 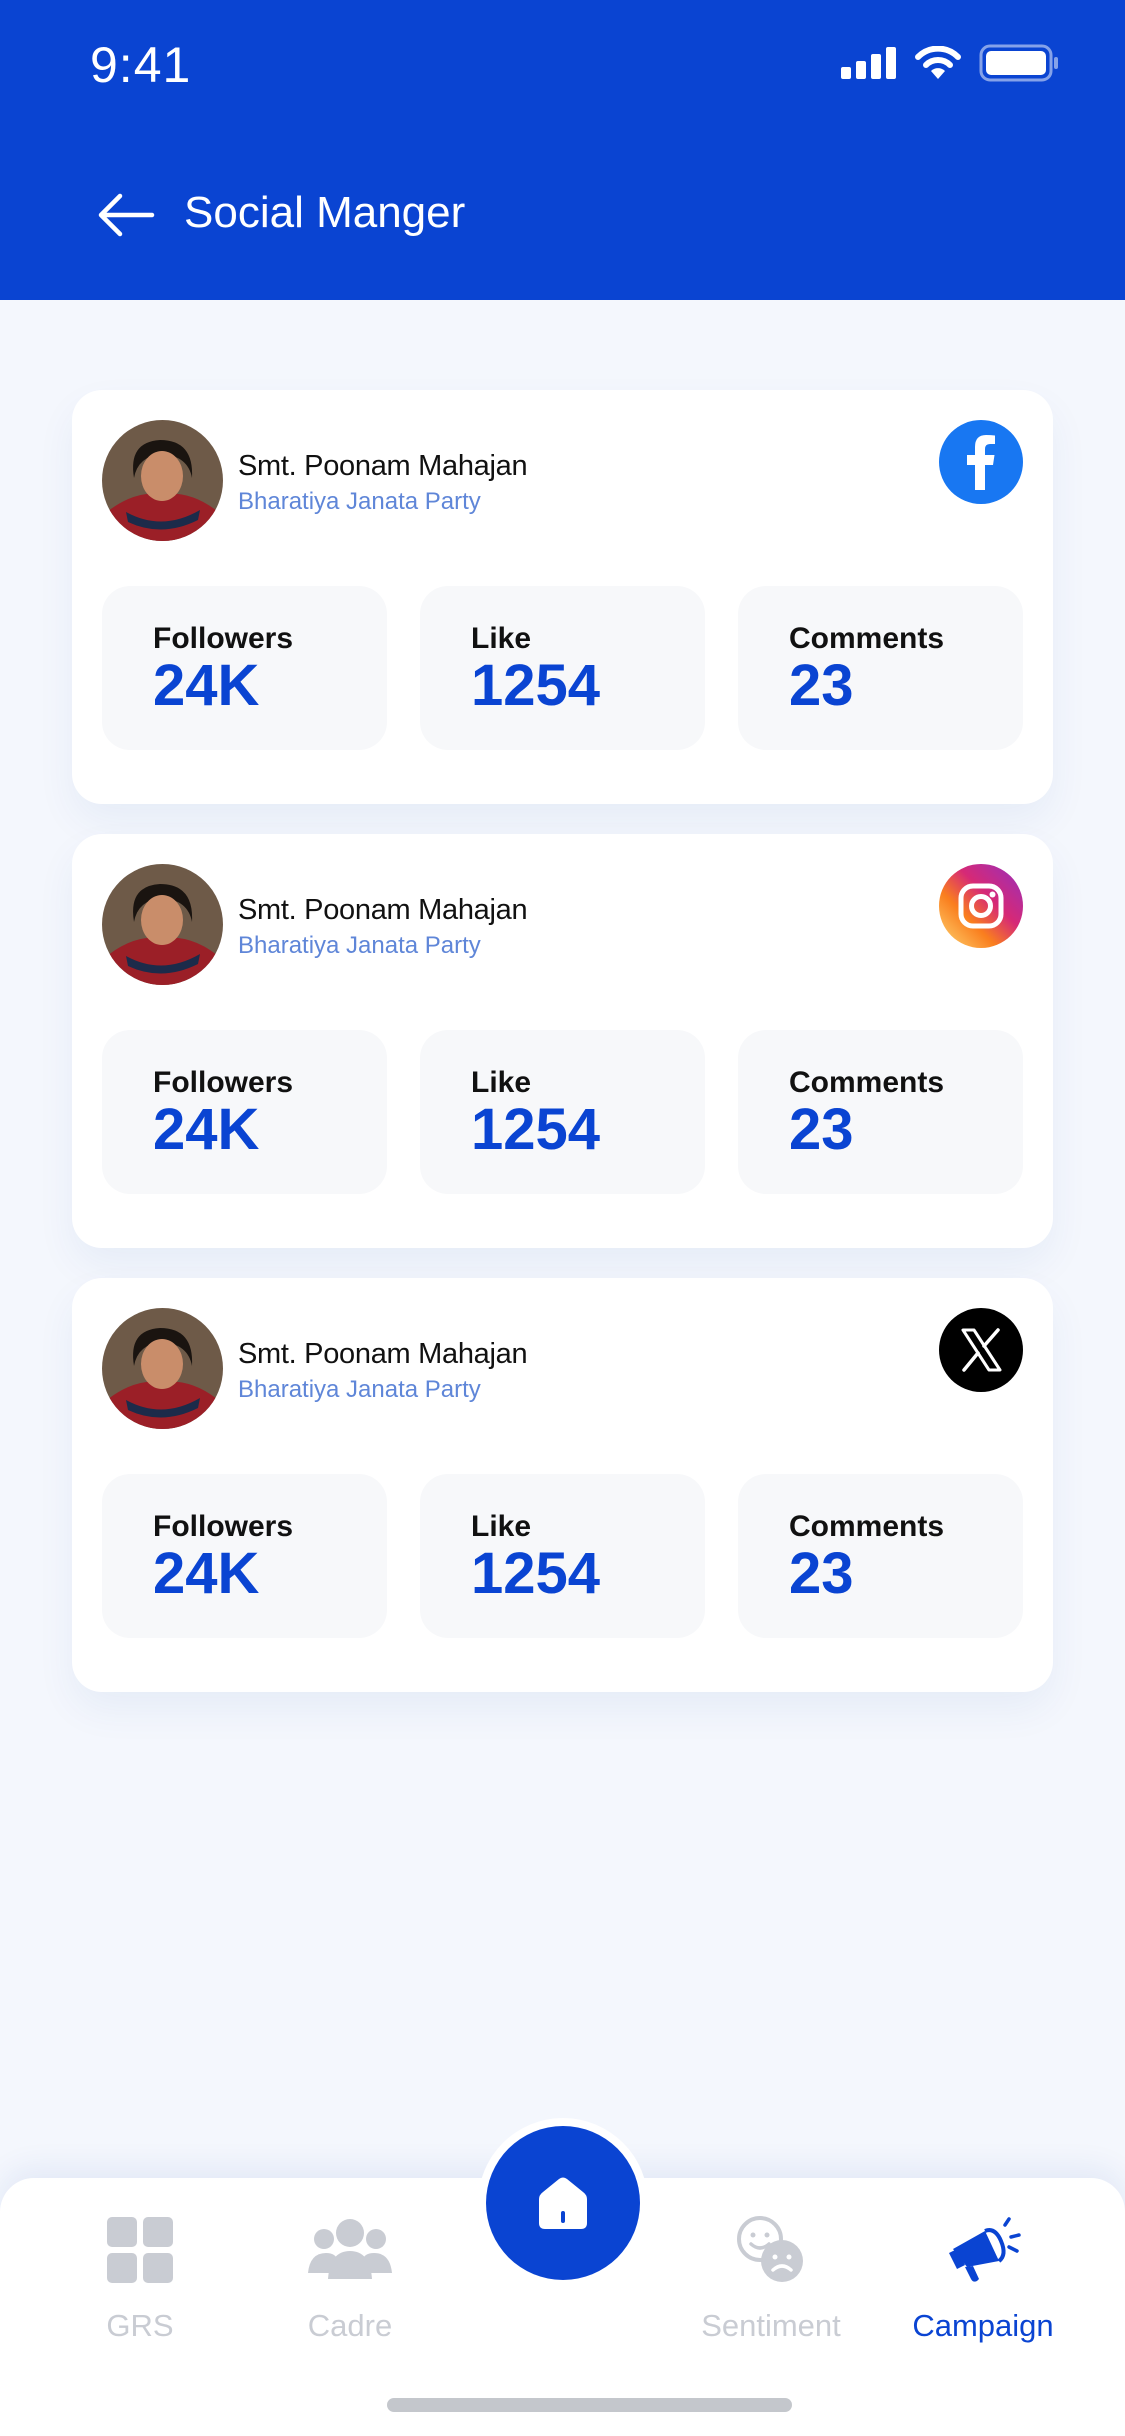 I want to click on battery-icon, so click(x=1019, y=65).